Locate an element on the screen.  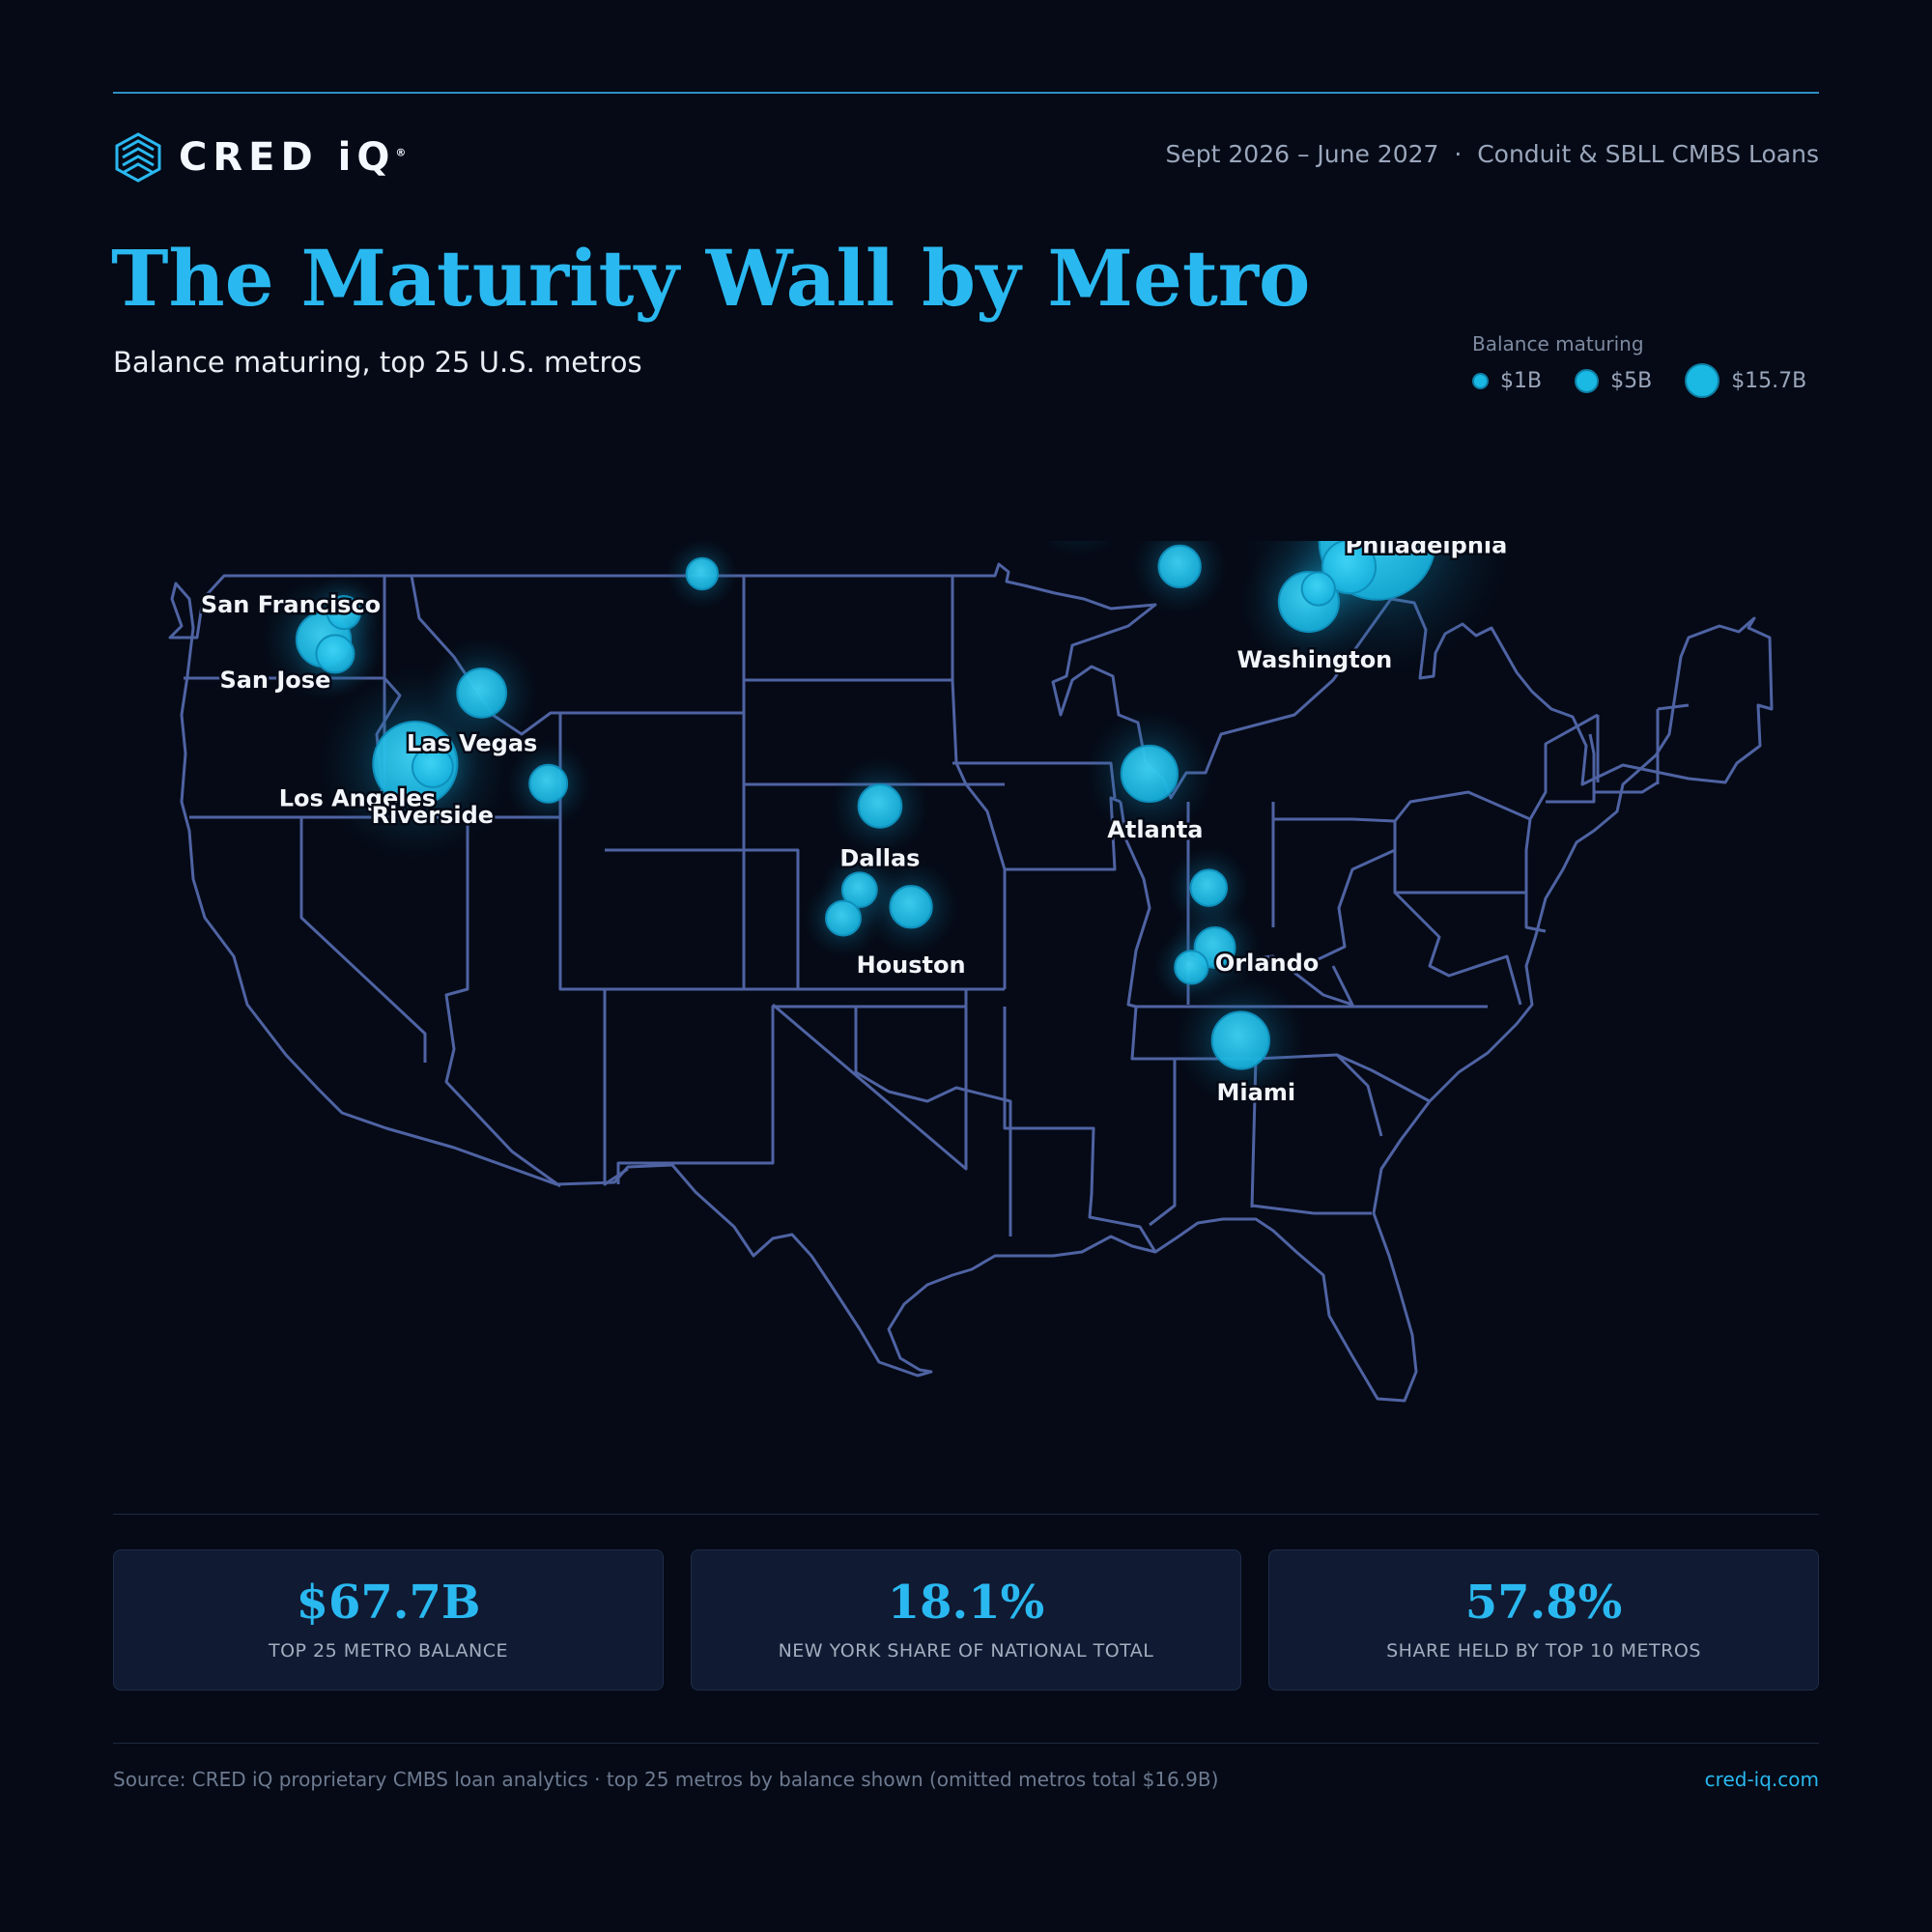
legend-item-15-7b: $15.7B is located at coordinates (1745, 380).